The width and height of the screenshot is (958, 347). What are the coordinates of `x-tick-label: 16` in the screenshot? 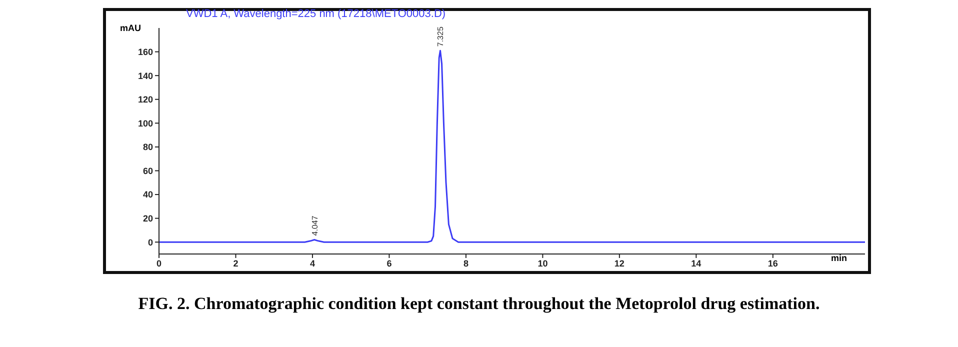 It's located at (773, 263).